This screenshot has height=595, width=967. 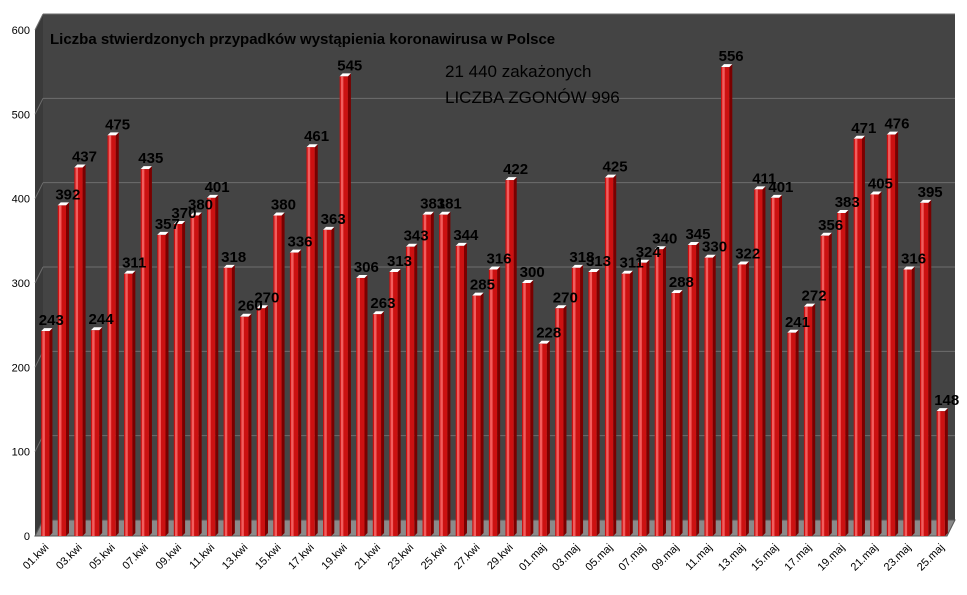 I want to click on data-label: 411, so click(x=764, y=178).